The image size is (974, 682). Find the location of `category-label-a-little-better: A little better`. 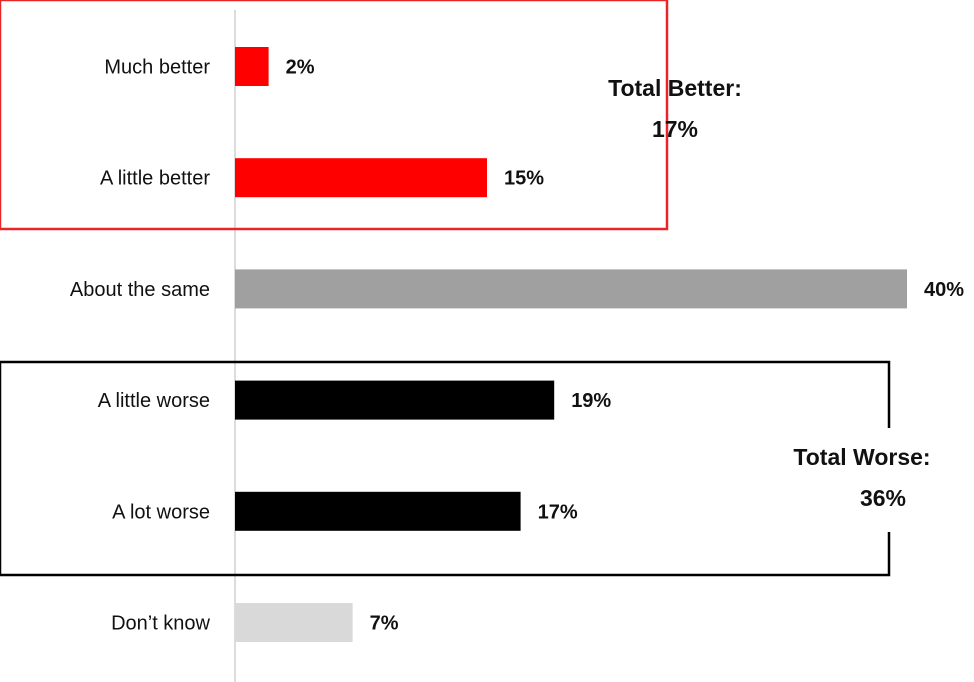

category-label-a-little-better: A little better is located at coordinates (155, 179).